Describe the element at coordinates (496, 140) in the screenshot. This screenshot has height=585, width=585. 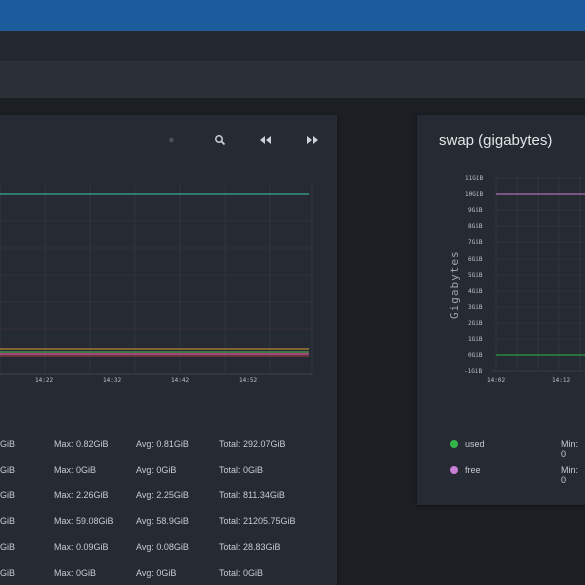
I see `panel-title: swap (gigabytes)` at that location.